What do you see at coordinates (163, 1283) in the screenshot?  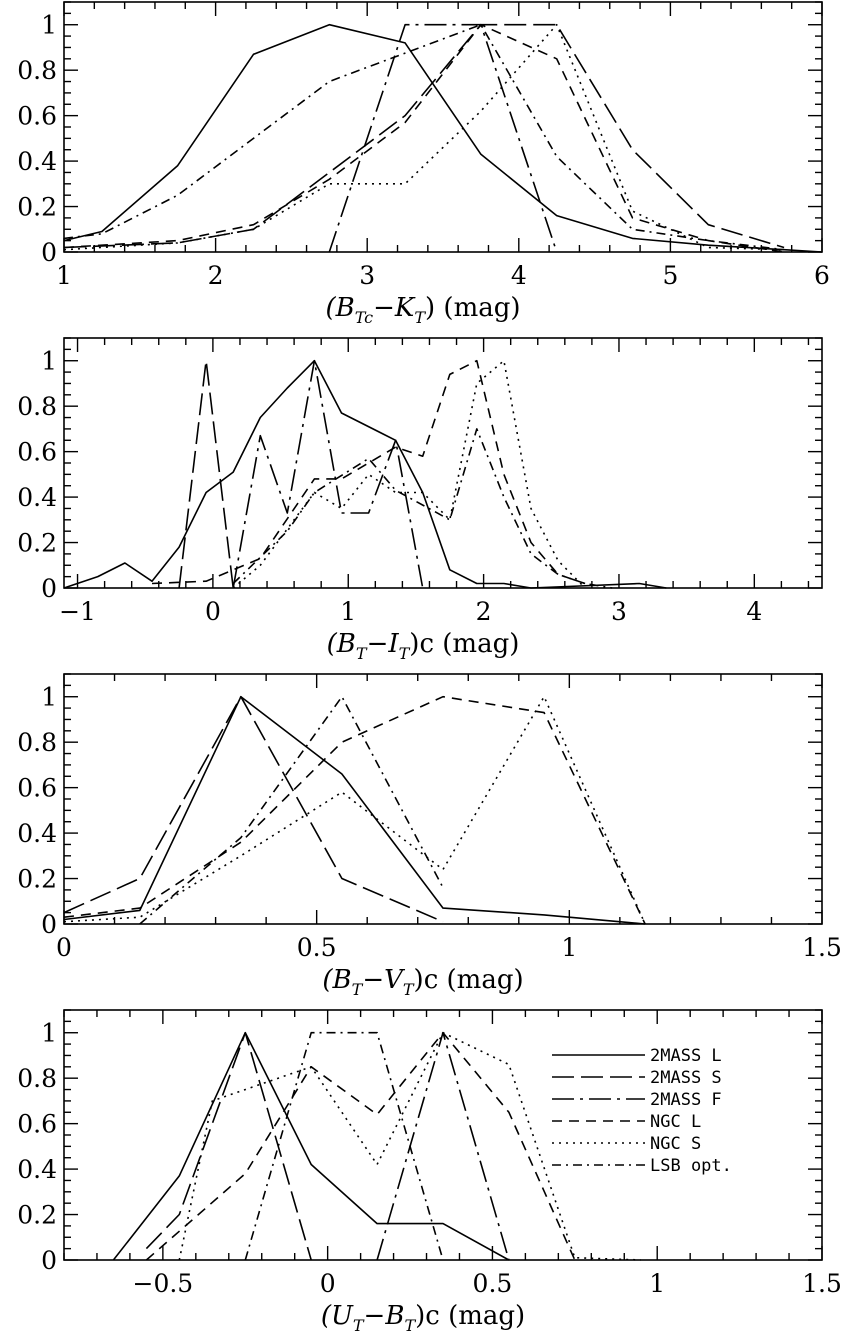 I see `x-tick-label: −0.5` at bounding box center [163, 1283].